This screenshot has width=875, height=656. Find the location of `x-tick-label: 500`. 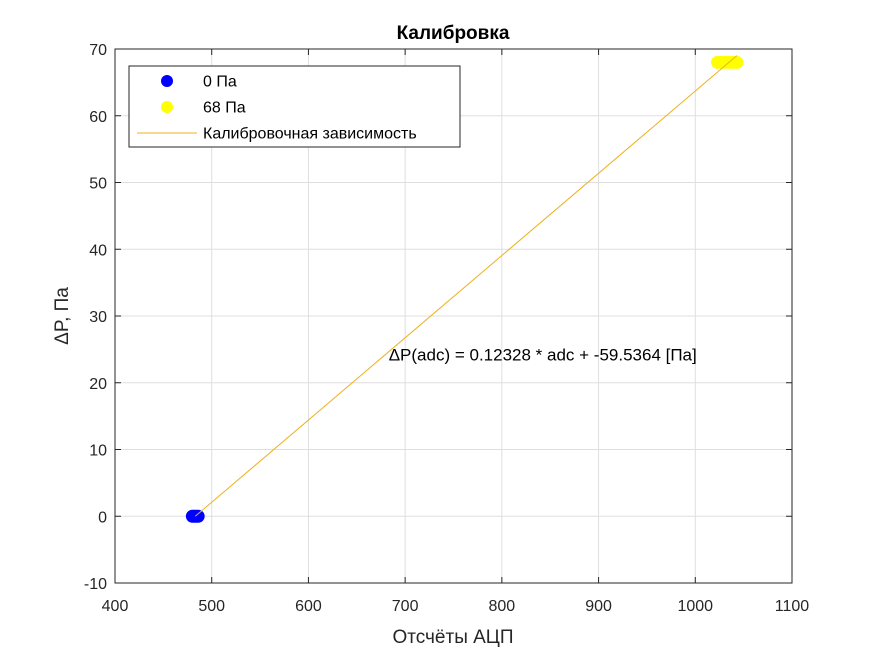

x-tick-label: 500 is located at coordinates (211, 606).